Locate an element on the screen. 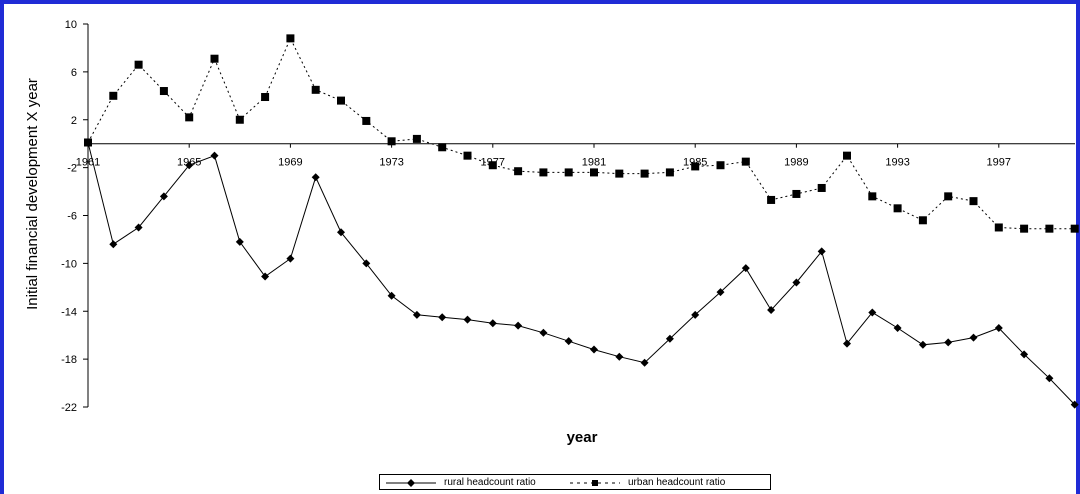  y-tick-label: -6 is located at coordinates (72, 217).